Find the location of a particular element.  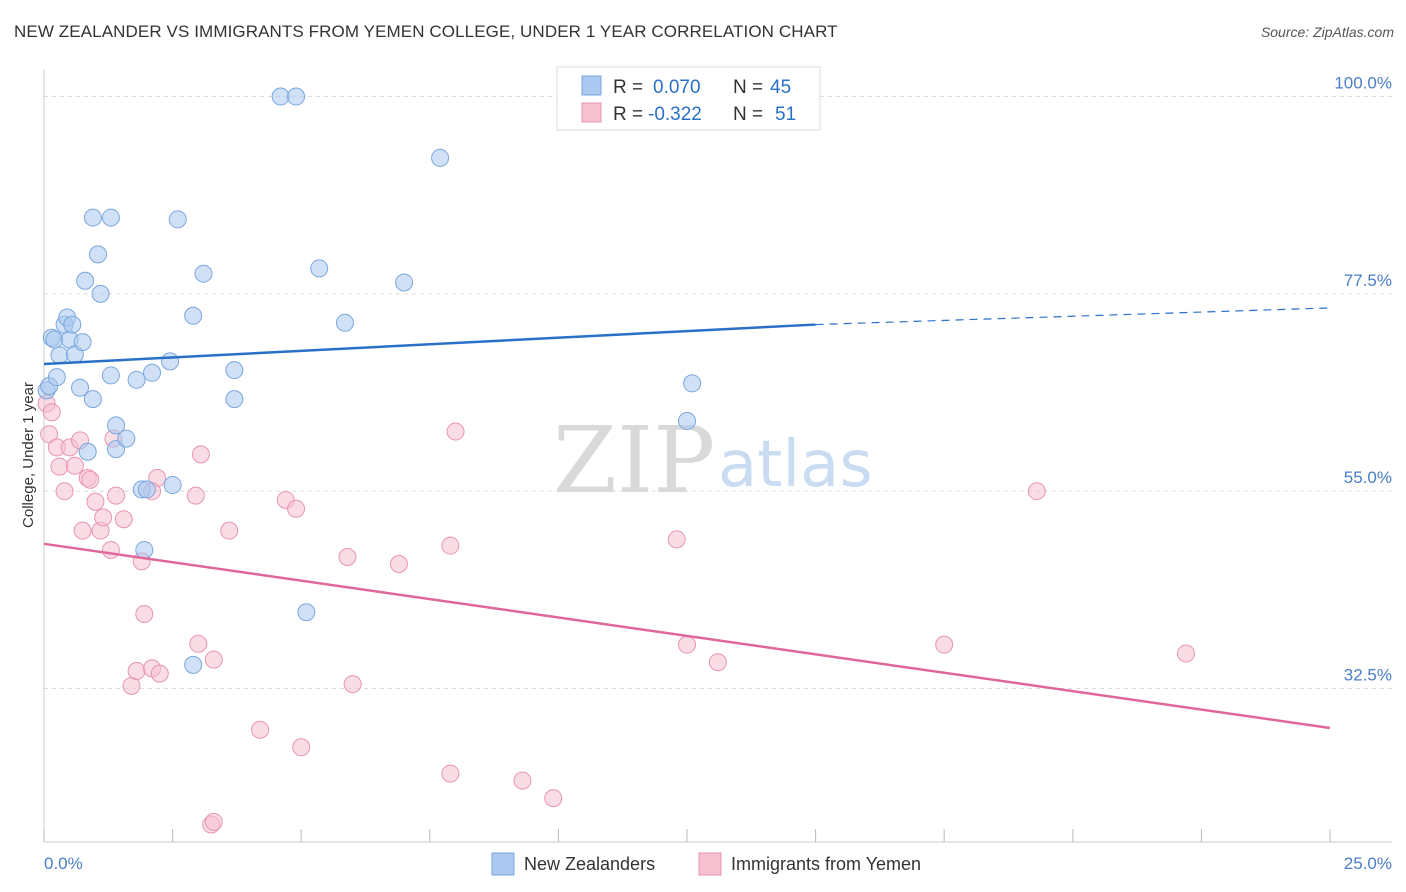

y-tick-label-3: 100.0% is located at coordinates (1363, 83).